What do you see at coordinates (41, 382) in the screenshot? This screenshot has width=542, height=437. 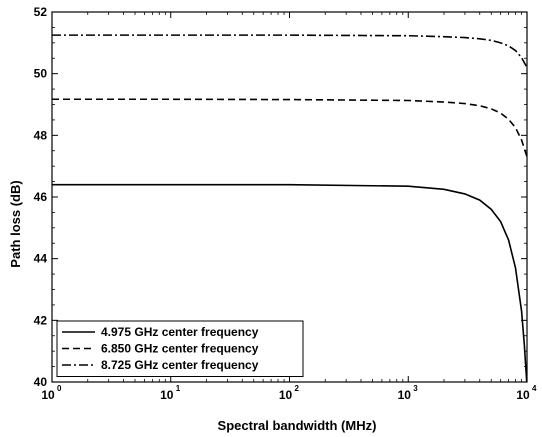 I see `y-tick-label: 40` at bounding box center [41, 382].